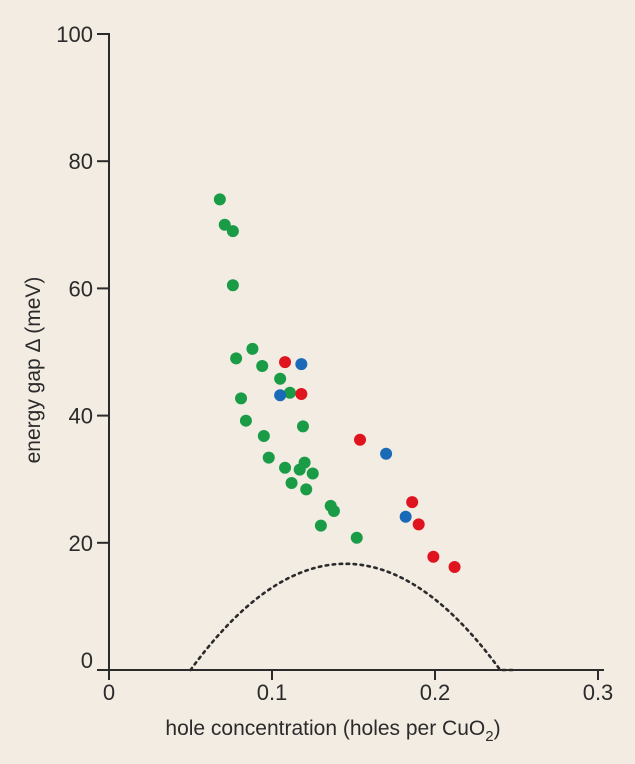  I want to click on x-axis-label-subscript: 2, so click(489, 736).